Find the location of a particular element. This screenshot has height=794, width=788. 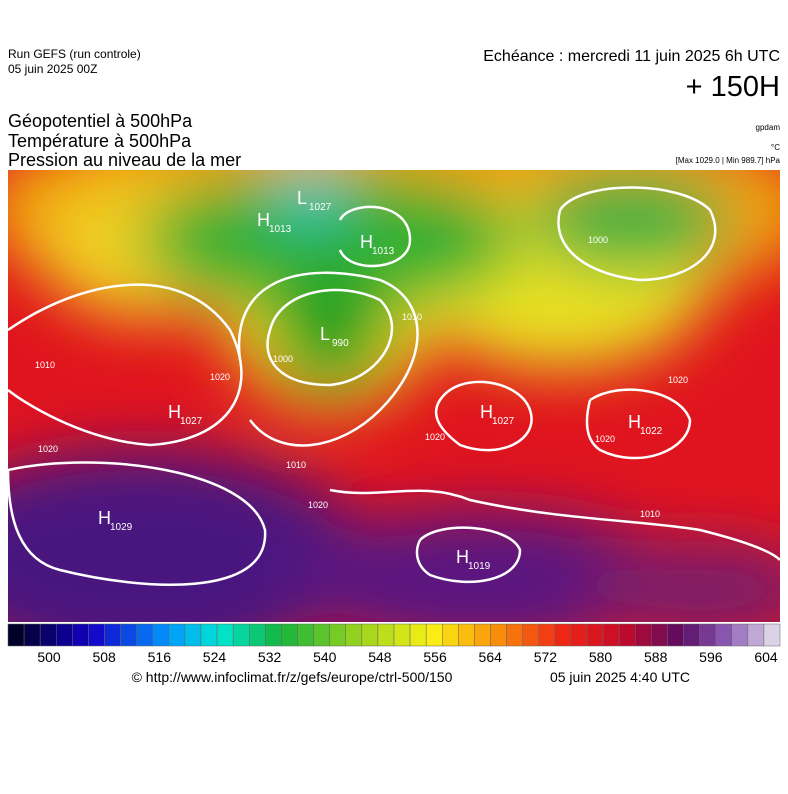

unit: gpdam is located at coordinates (768, 127).